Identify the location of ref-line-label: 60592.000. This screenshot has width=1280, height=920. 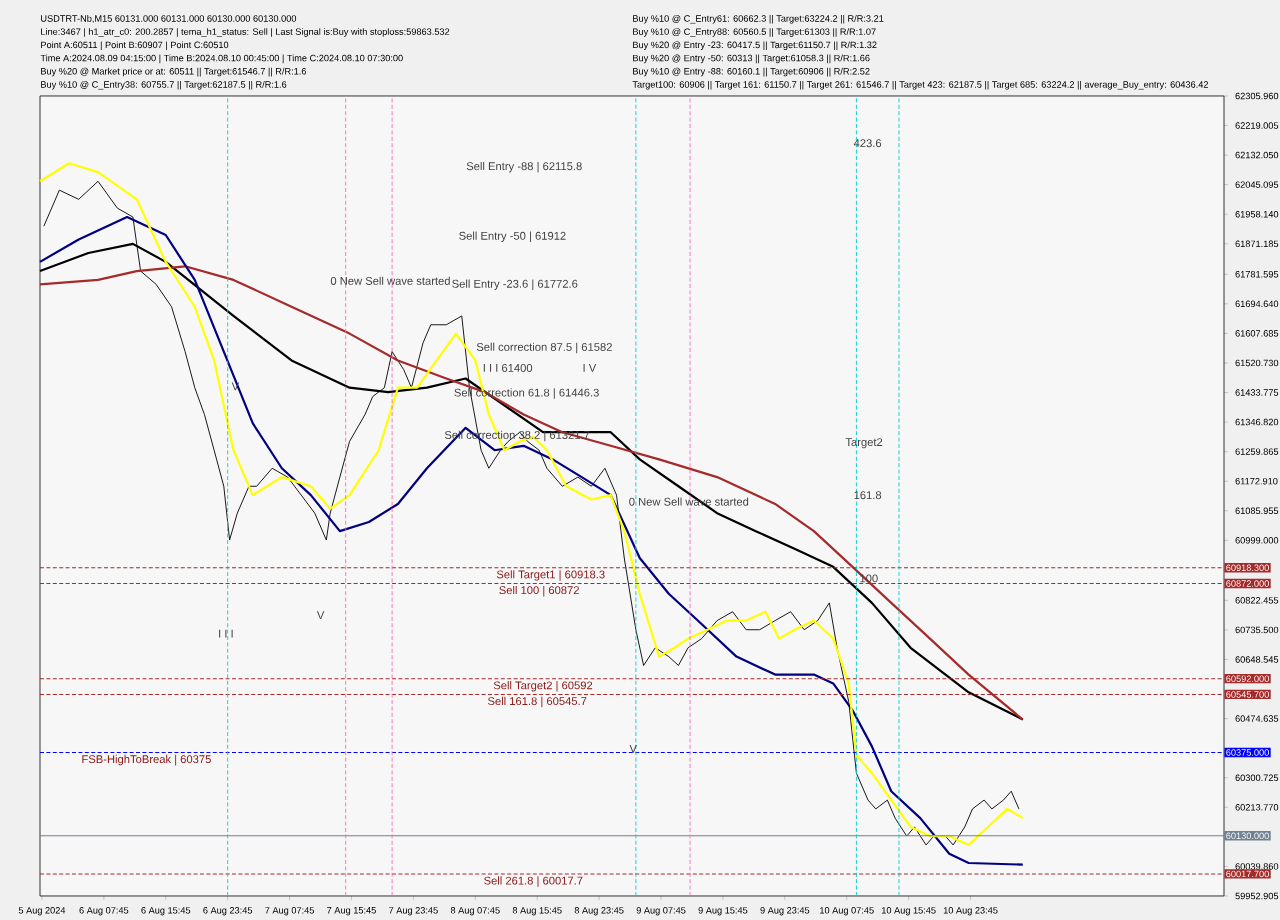
(1247, 678).